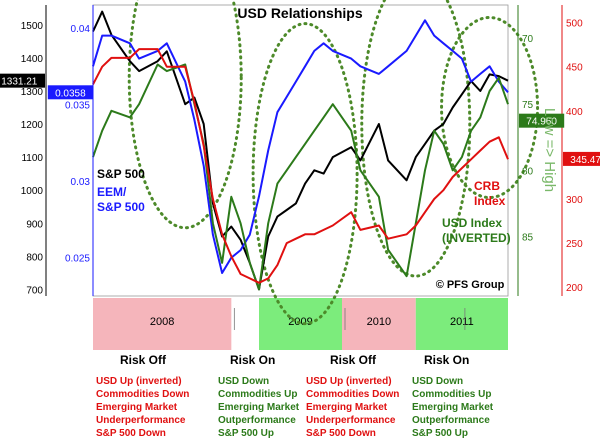  I want to click on usd-tick-label: 75, so click(528, 105).